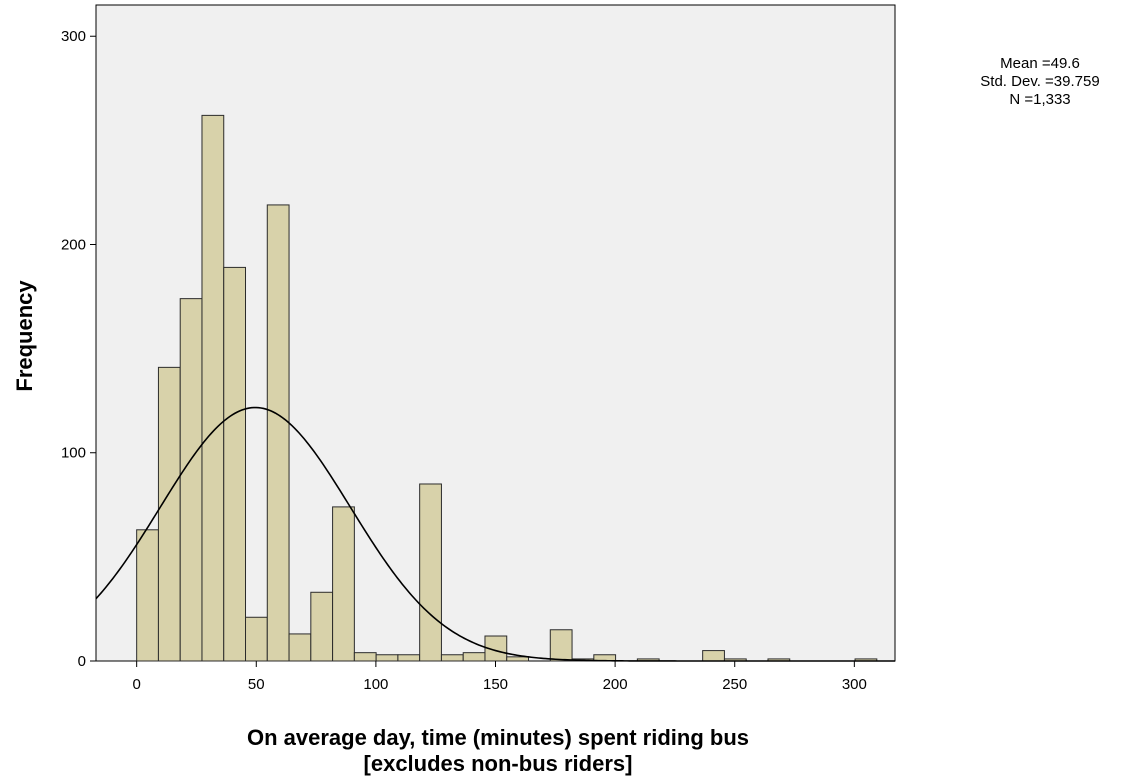  I want to click on stats-mean: Mean =49.6, so click(1040, 63).